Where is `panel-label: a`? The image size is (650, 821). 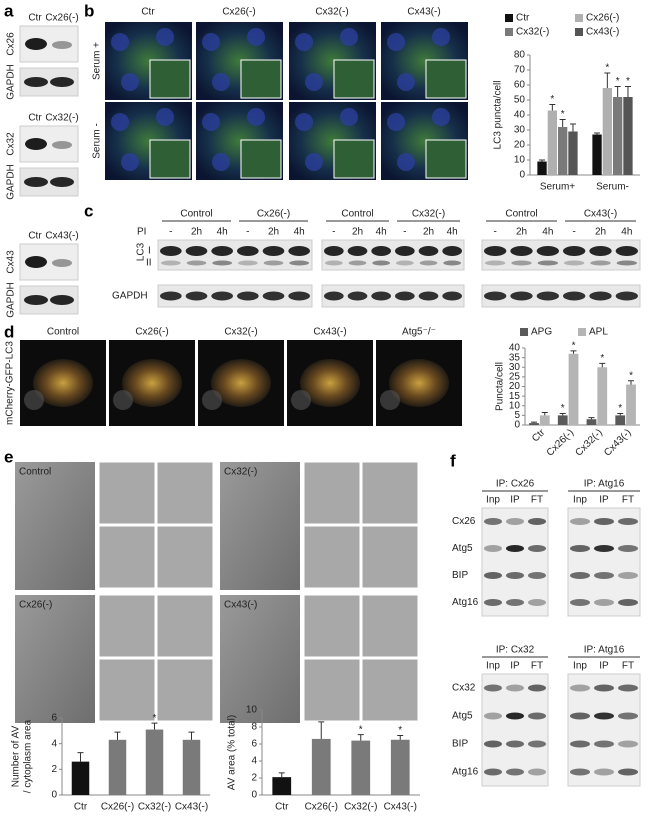
panel-label: a is located at coordinates (9, 10).